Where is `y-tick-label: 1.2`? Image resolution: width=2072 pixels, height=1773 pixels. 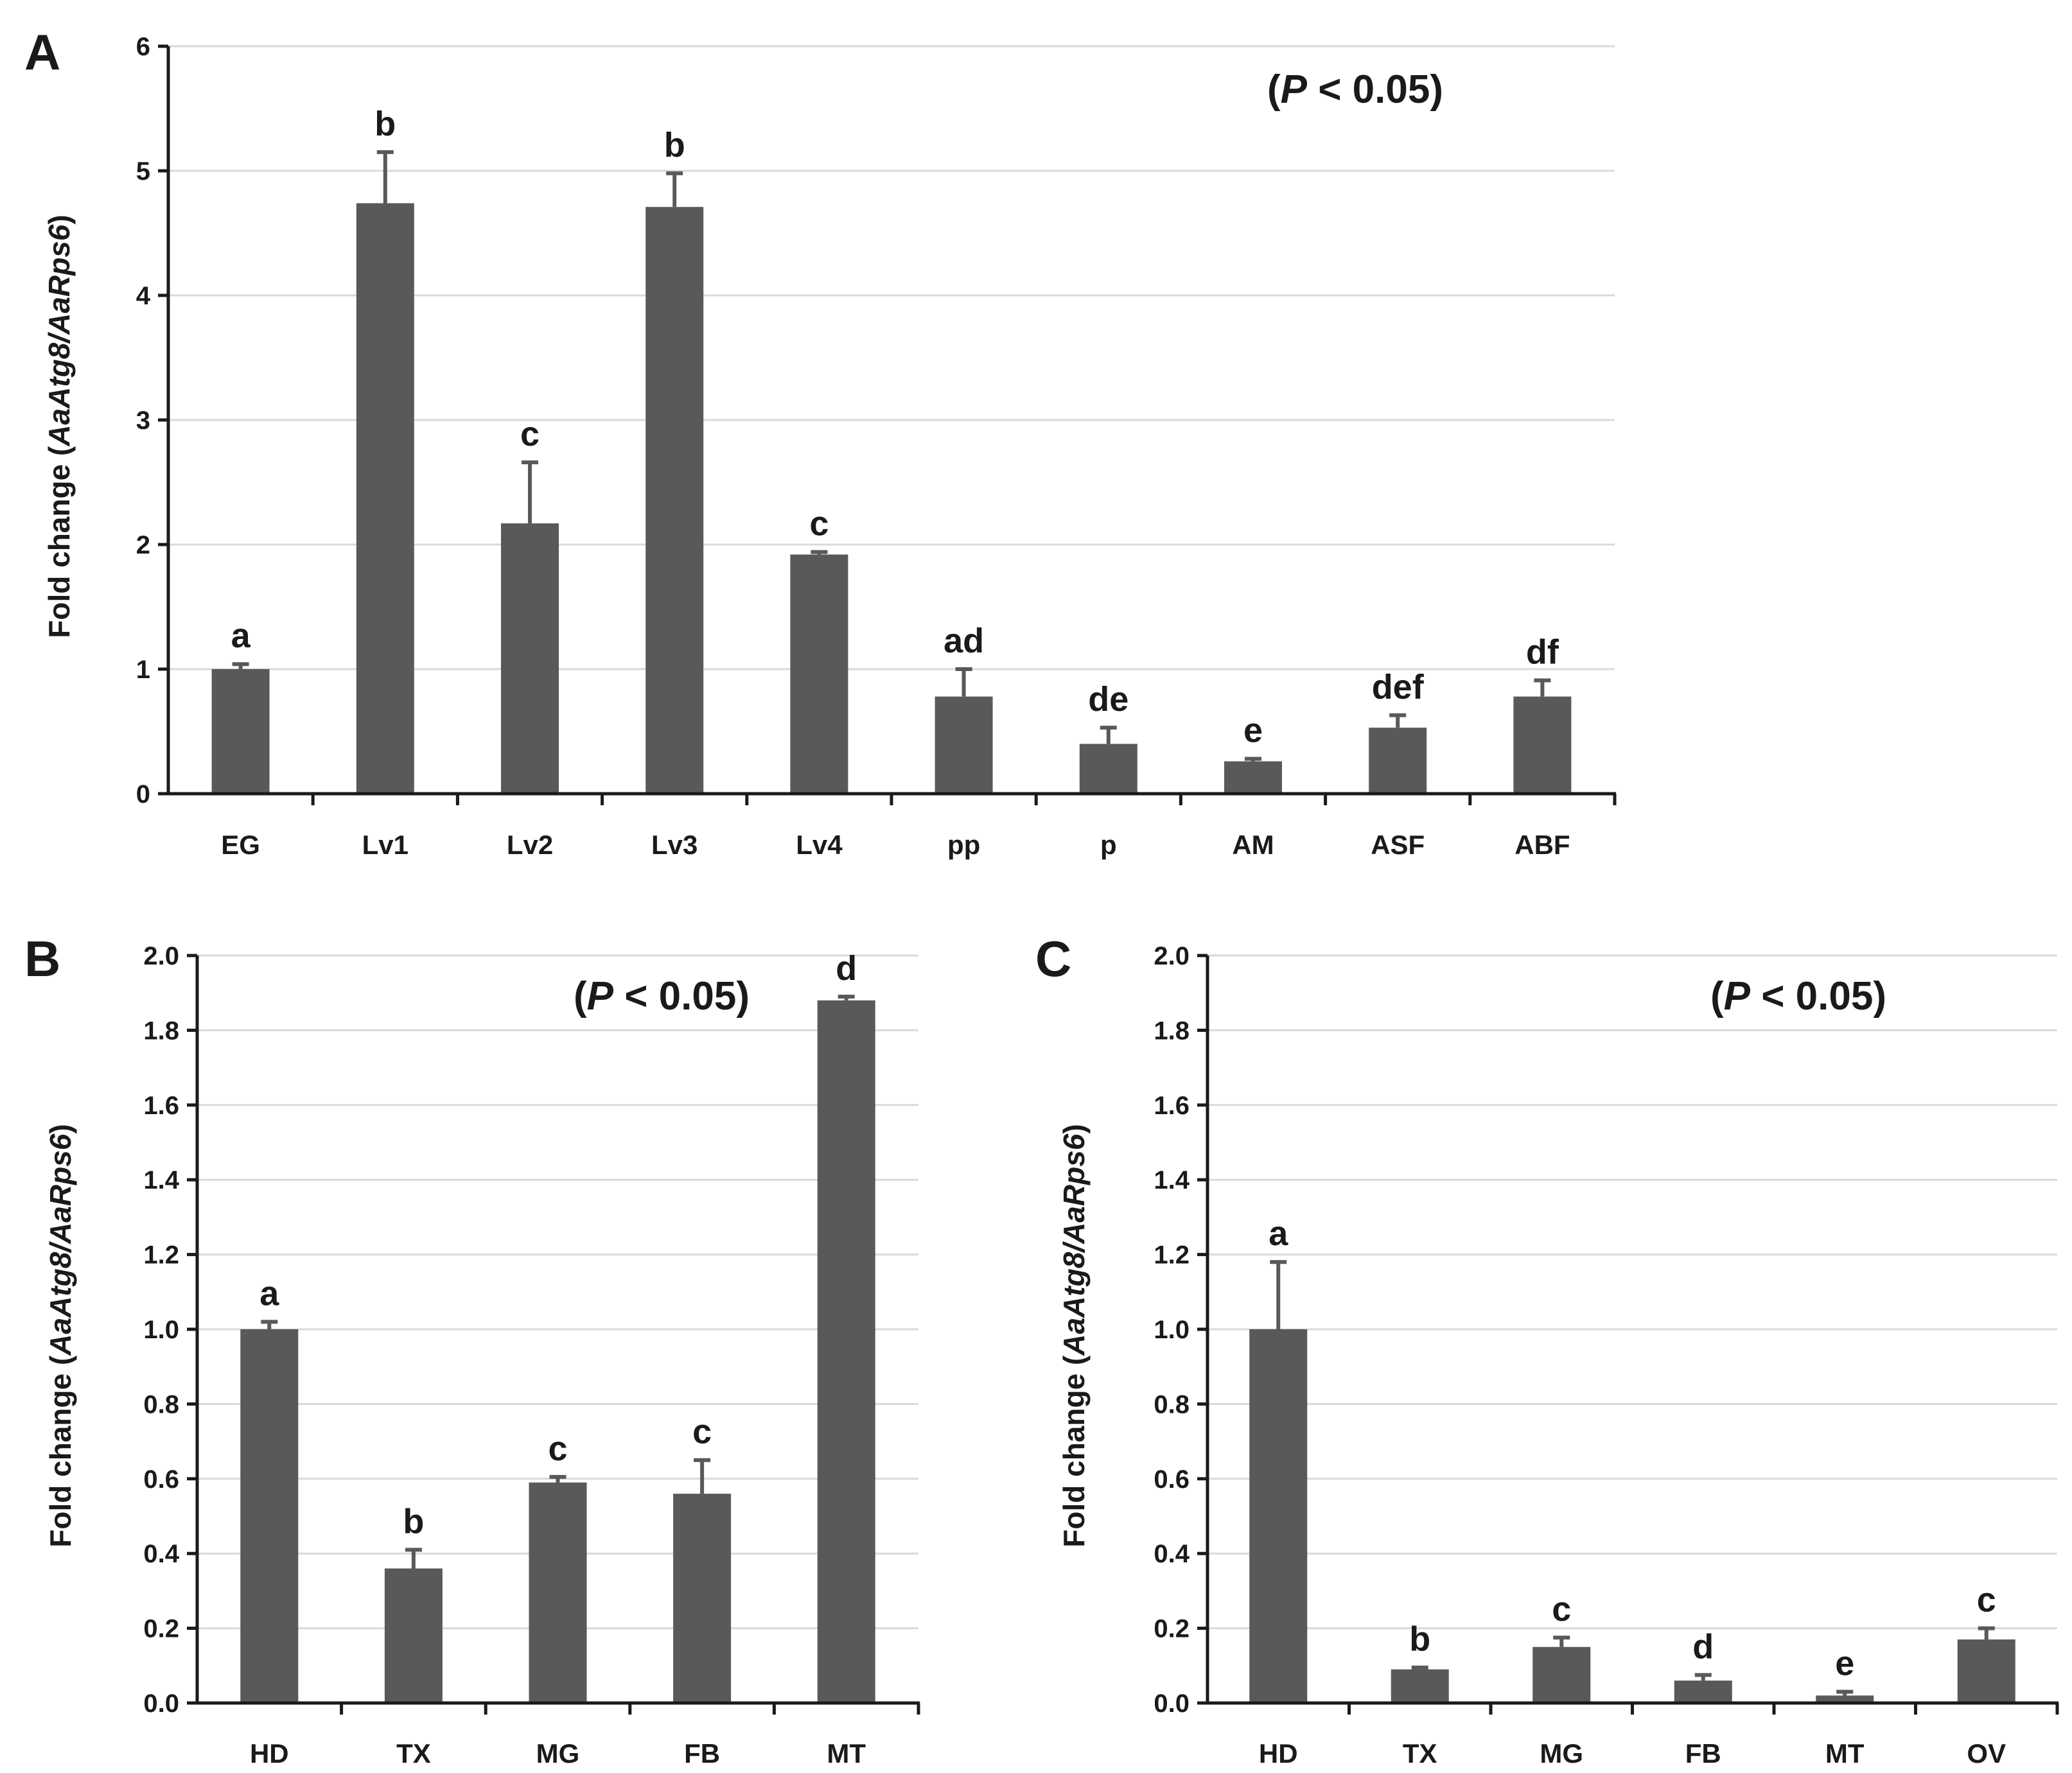 y-tick-label: 1.2 is located at coordinates (161, 1255).